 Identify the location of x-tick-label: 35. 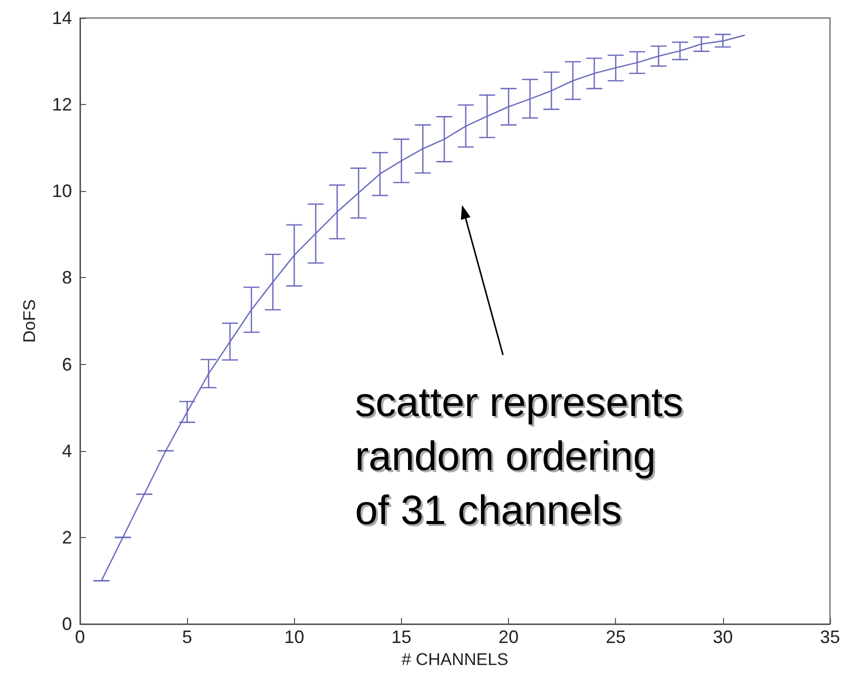
(830, 637).